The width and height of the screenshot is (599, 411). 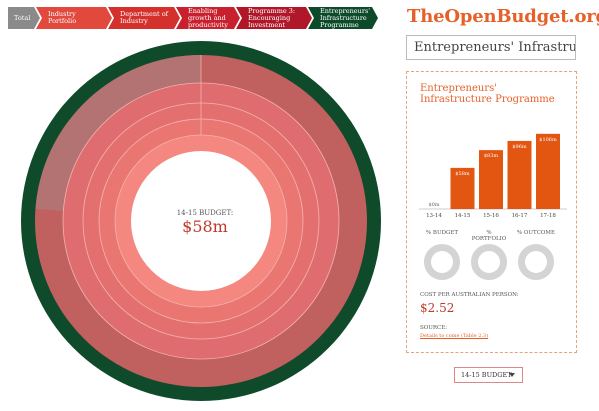 What do you see at coordinates (469, 295) in the screenshot?
I see `cost-per-person-label: COST PER AUSTRALIAN PERSON:` at bounding box center [469, 295].